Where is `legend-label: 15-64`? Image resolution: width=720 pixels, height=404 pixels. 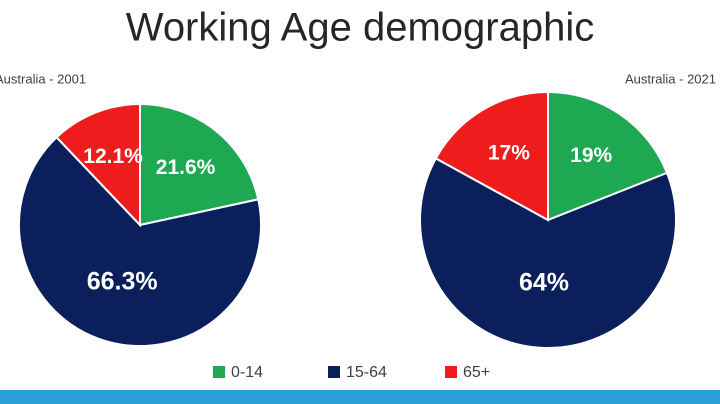
legend-label: 15-64 is located at coordinates (366, 372).